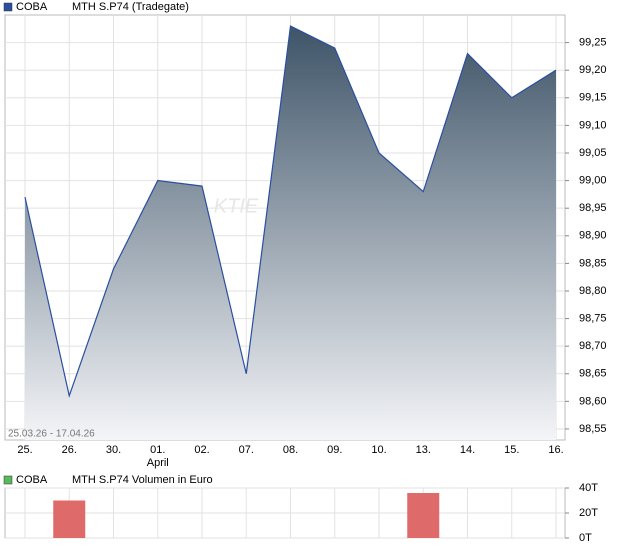 This screenshot has width=620, height=546. I want to click on y-tick-label: 98,55, so click(593, 429).